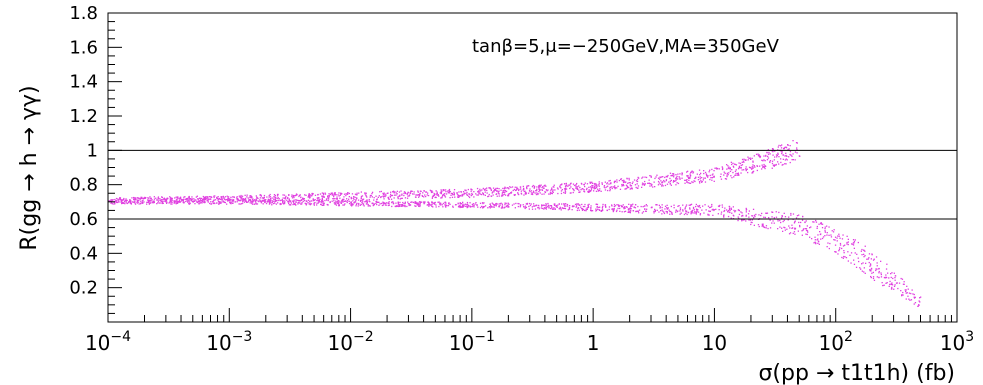  What do you see at coordinates (83, 82) in the screenshot?
I see `y-tick-label: 1.4` at bounding box center [83, 82].